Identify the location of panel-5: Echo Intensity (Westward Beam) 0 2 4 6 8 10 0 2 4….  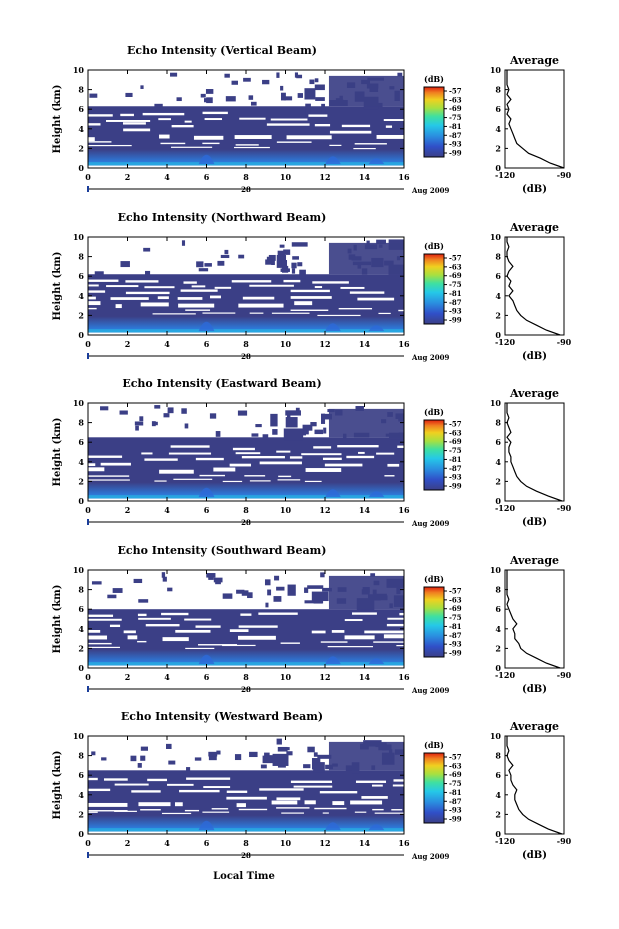
(312, 785).